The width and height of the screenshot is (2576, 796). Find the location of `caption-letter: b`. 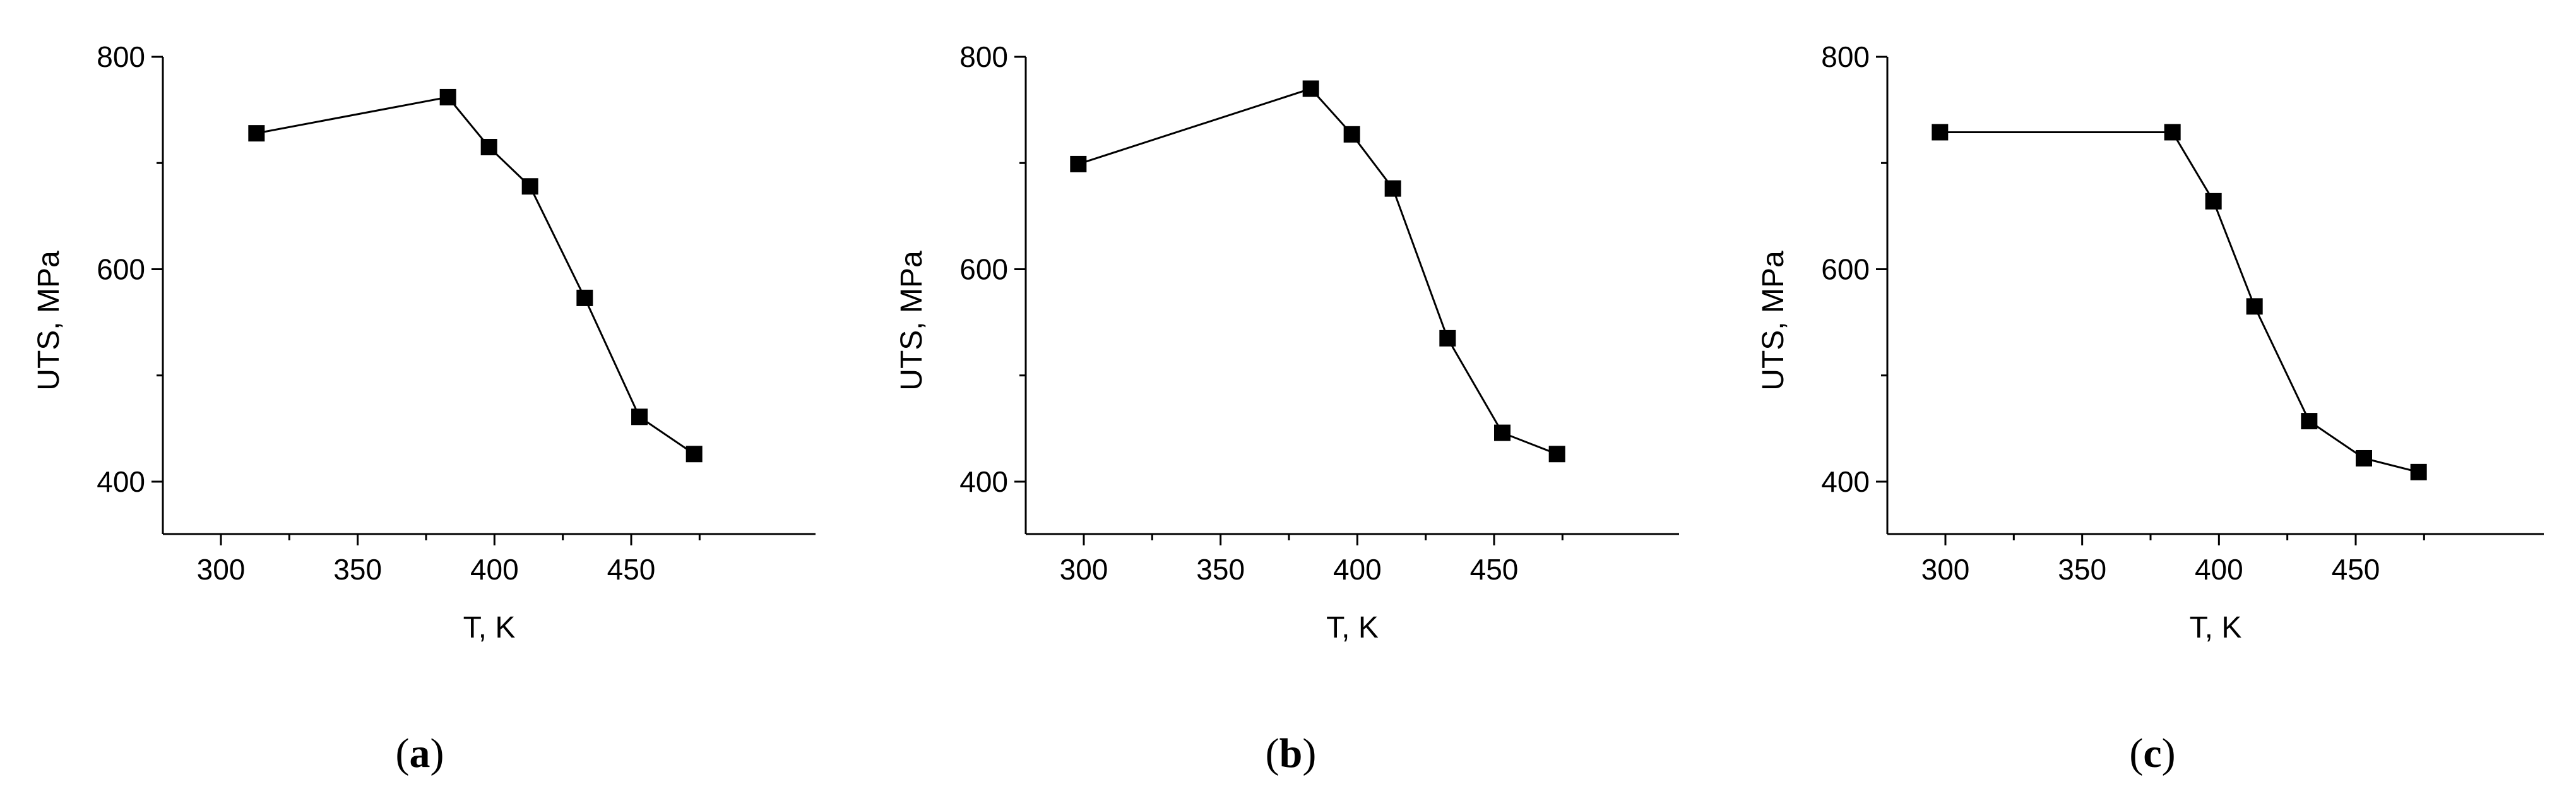

caption-letter: b is located at coordinates (1291, 753).